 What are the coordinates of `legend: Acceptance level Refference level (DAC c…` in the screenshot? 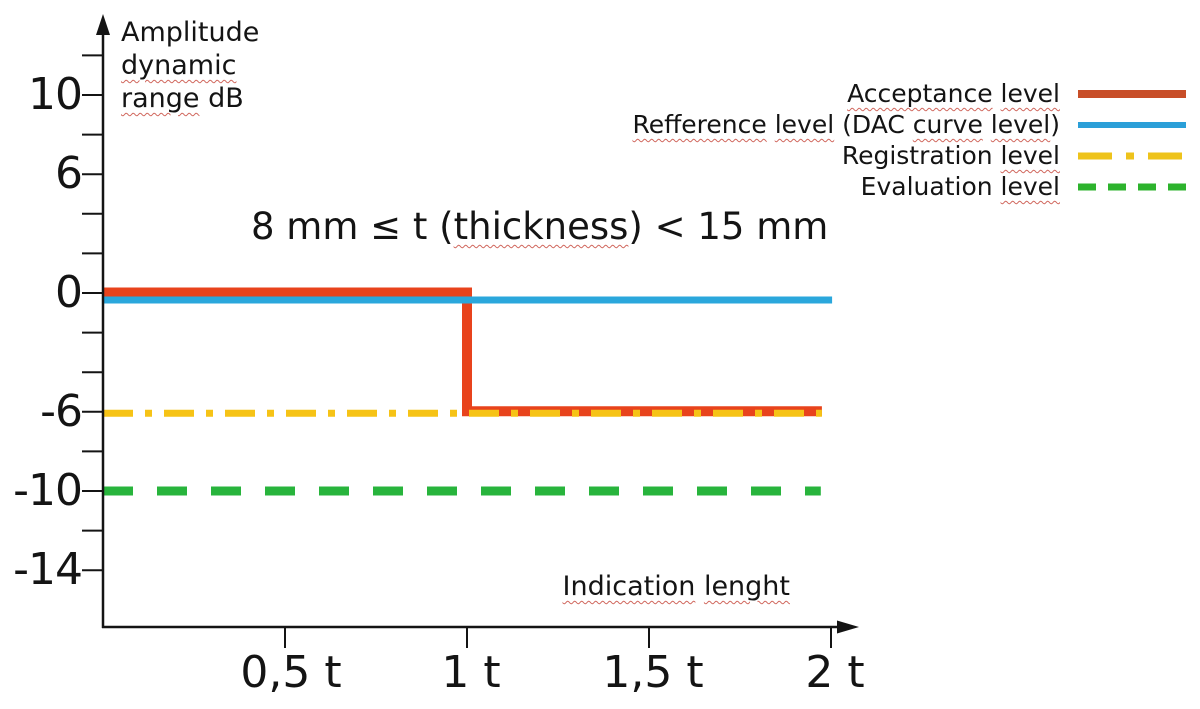 It's located at (909, 140).